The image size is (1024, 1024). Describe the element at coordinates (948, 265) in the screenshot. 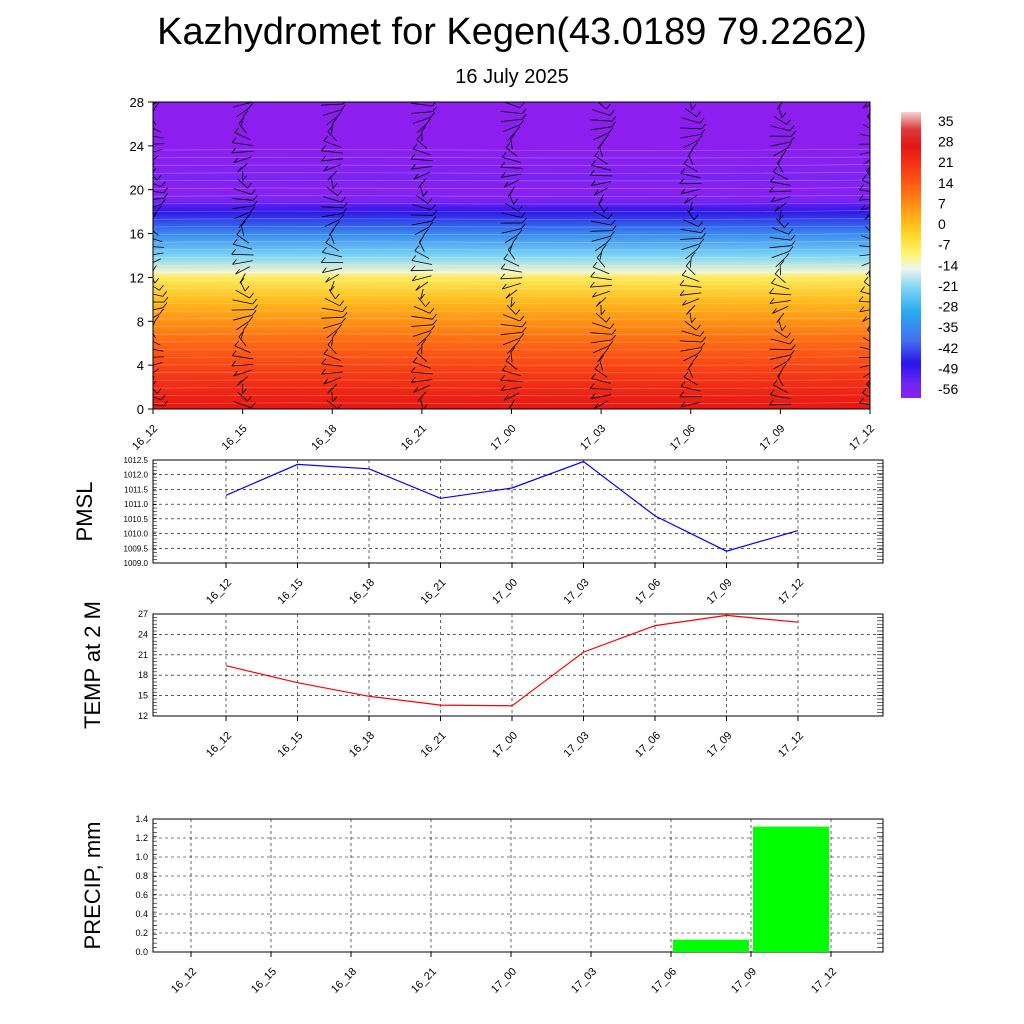

I see `colorbar-label: -14` at that location.